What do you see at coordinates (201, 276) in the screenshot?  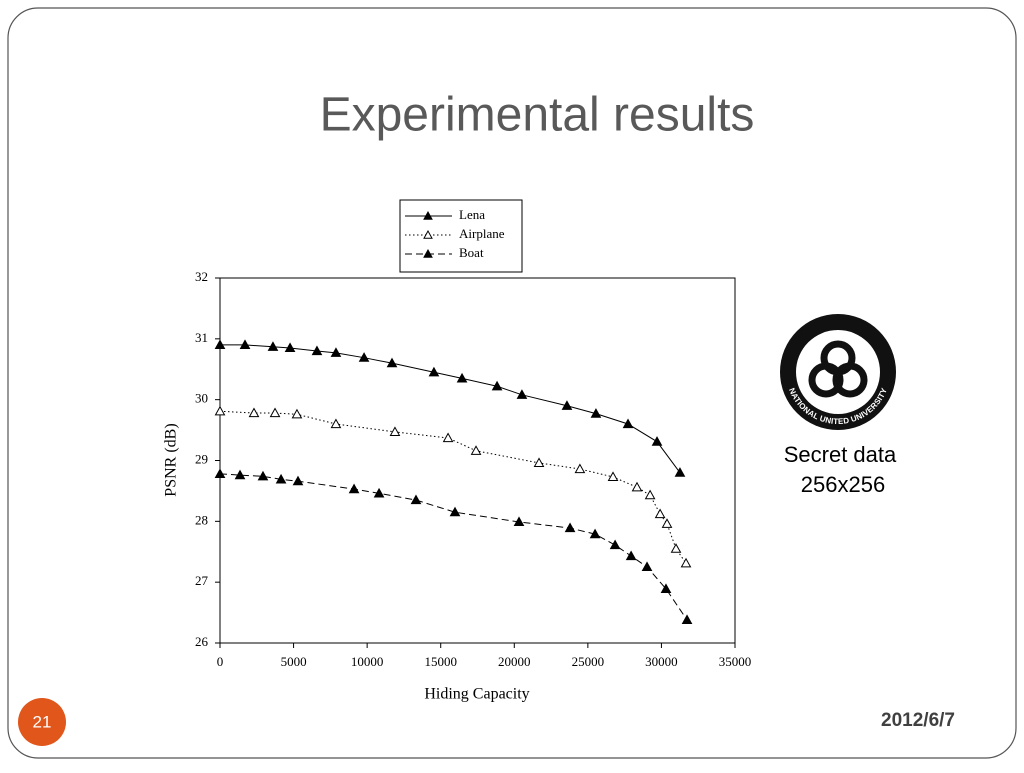 I see `y-tick-label: 32` at bounding box center [201, 276].